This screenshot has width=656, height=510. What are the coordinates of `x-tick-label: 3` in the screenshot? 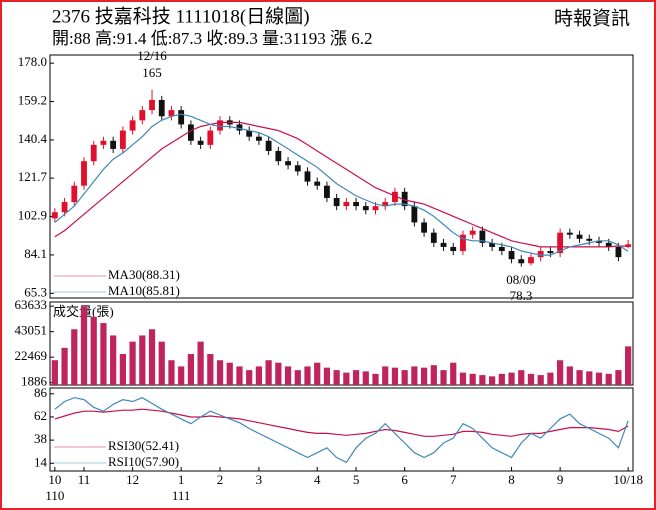 It's located at (259, 479).